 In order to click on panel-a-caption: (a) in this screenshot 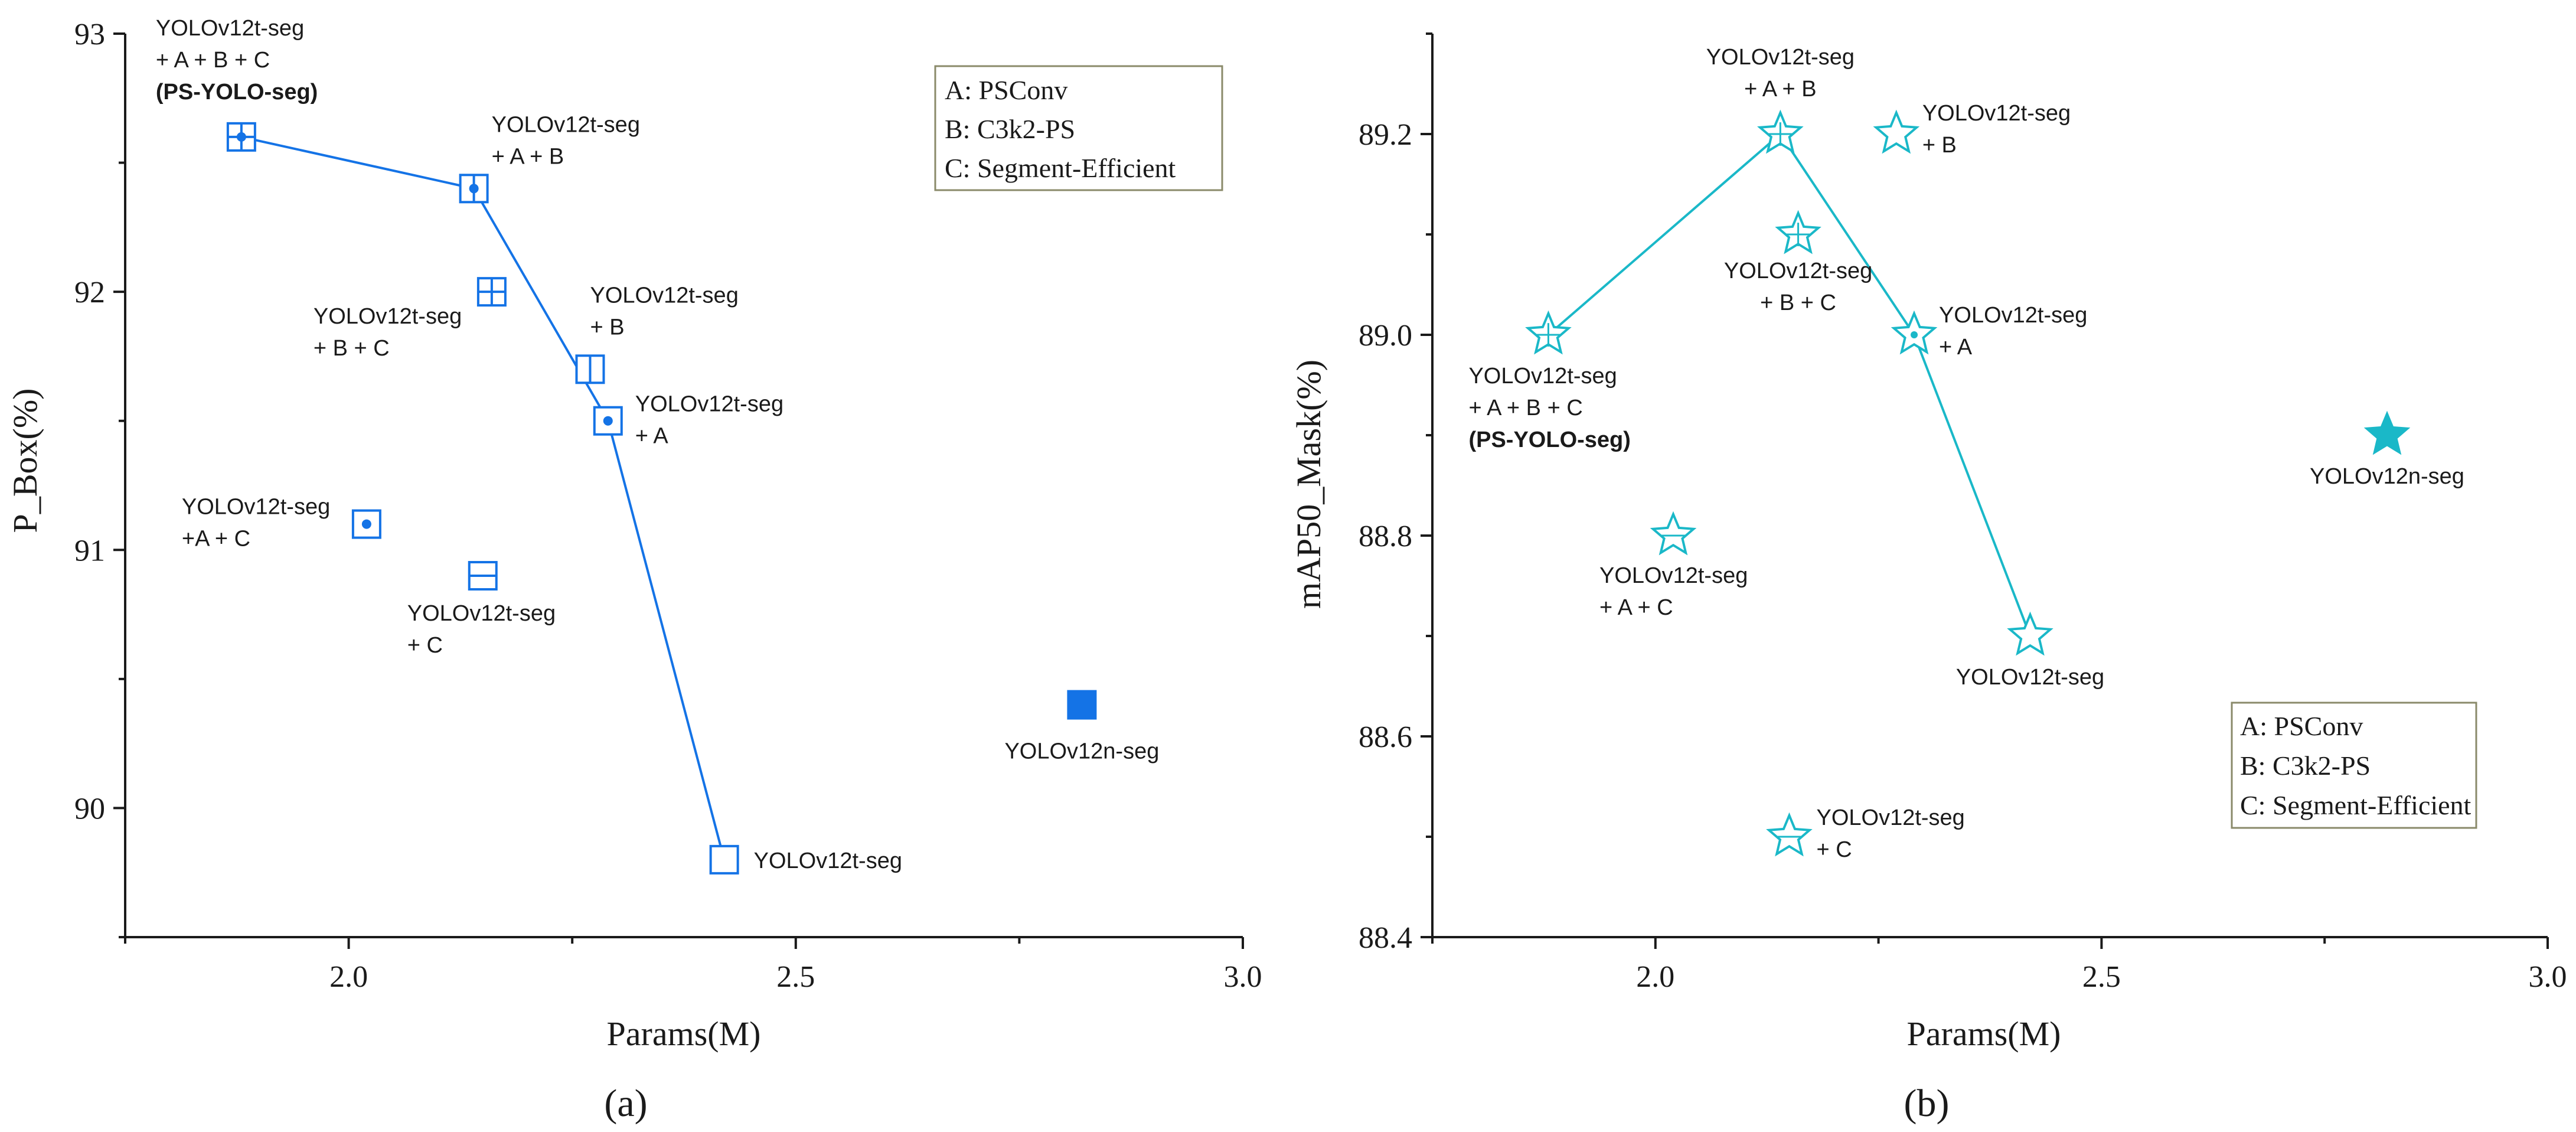, I will do `click(625, 1103)`.